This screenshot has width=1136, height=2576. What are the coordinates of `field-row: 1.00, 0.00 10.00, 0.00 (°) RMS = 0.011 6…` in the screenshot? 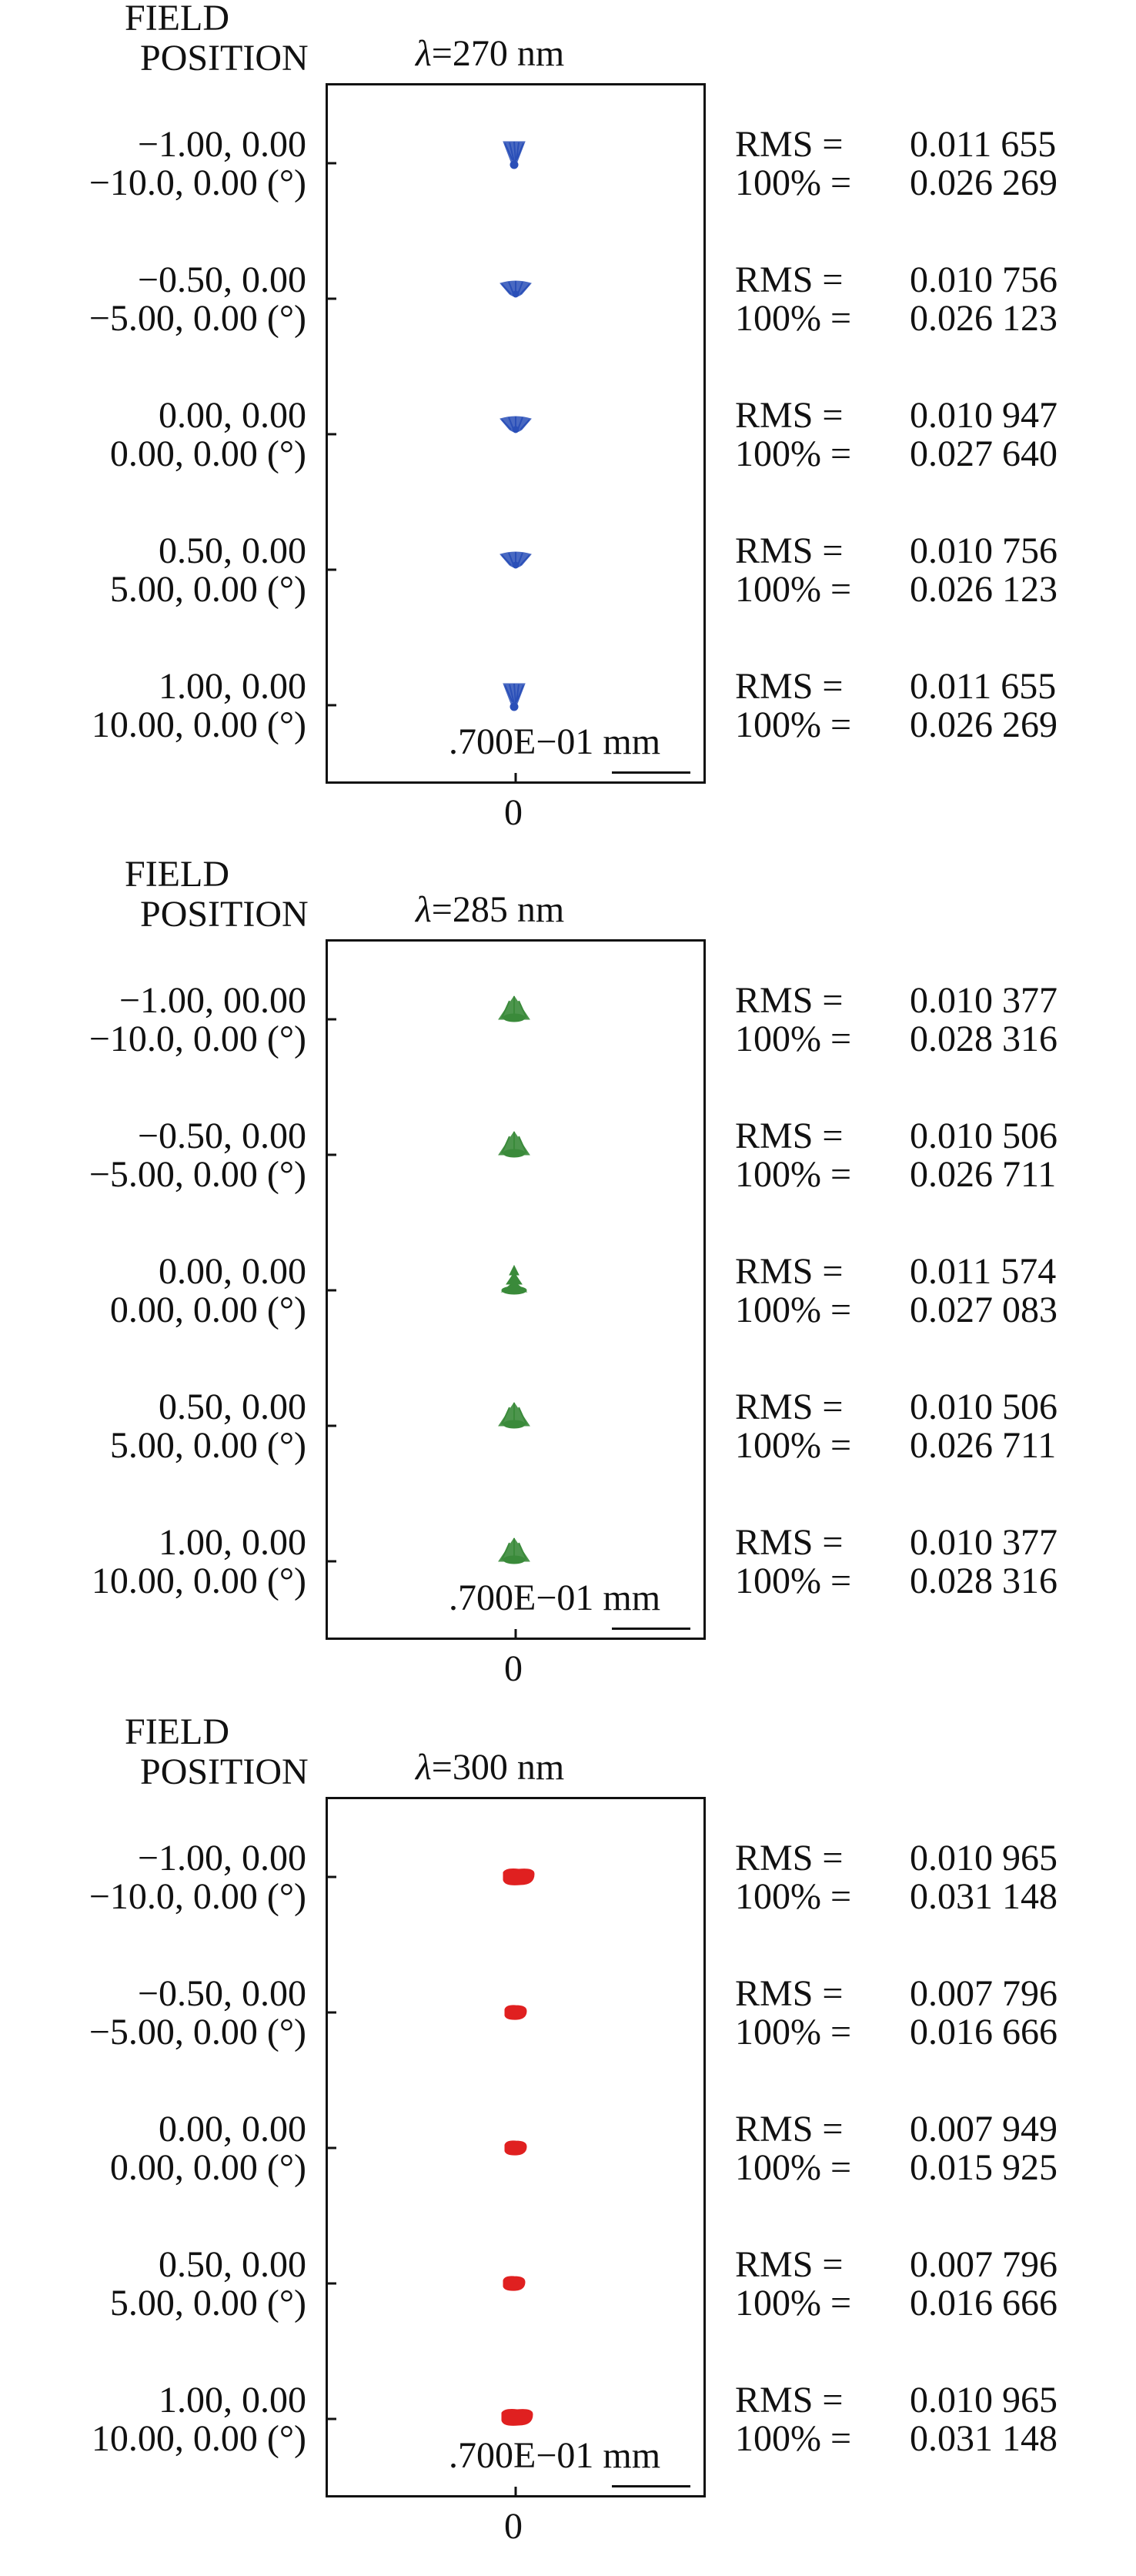 It's located at (568, 715).